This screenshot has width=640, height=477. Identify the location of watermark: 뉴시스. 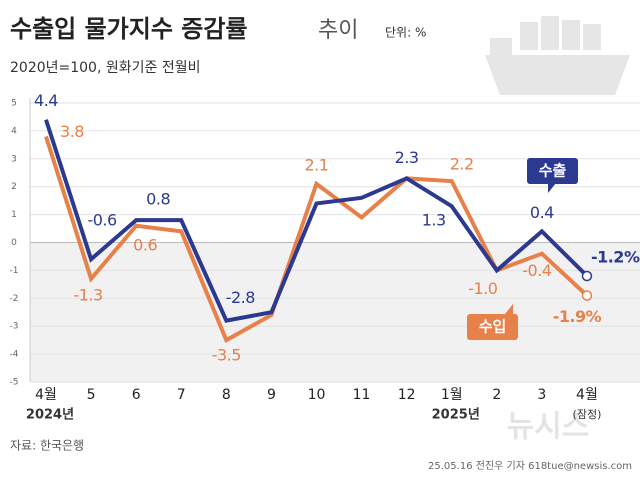
(548, 427).